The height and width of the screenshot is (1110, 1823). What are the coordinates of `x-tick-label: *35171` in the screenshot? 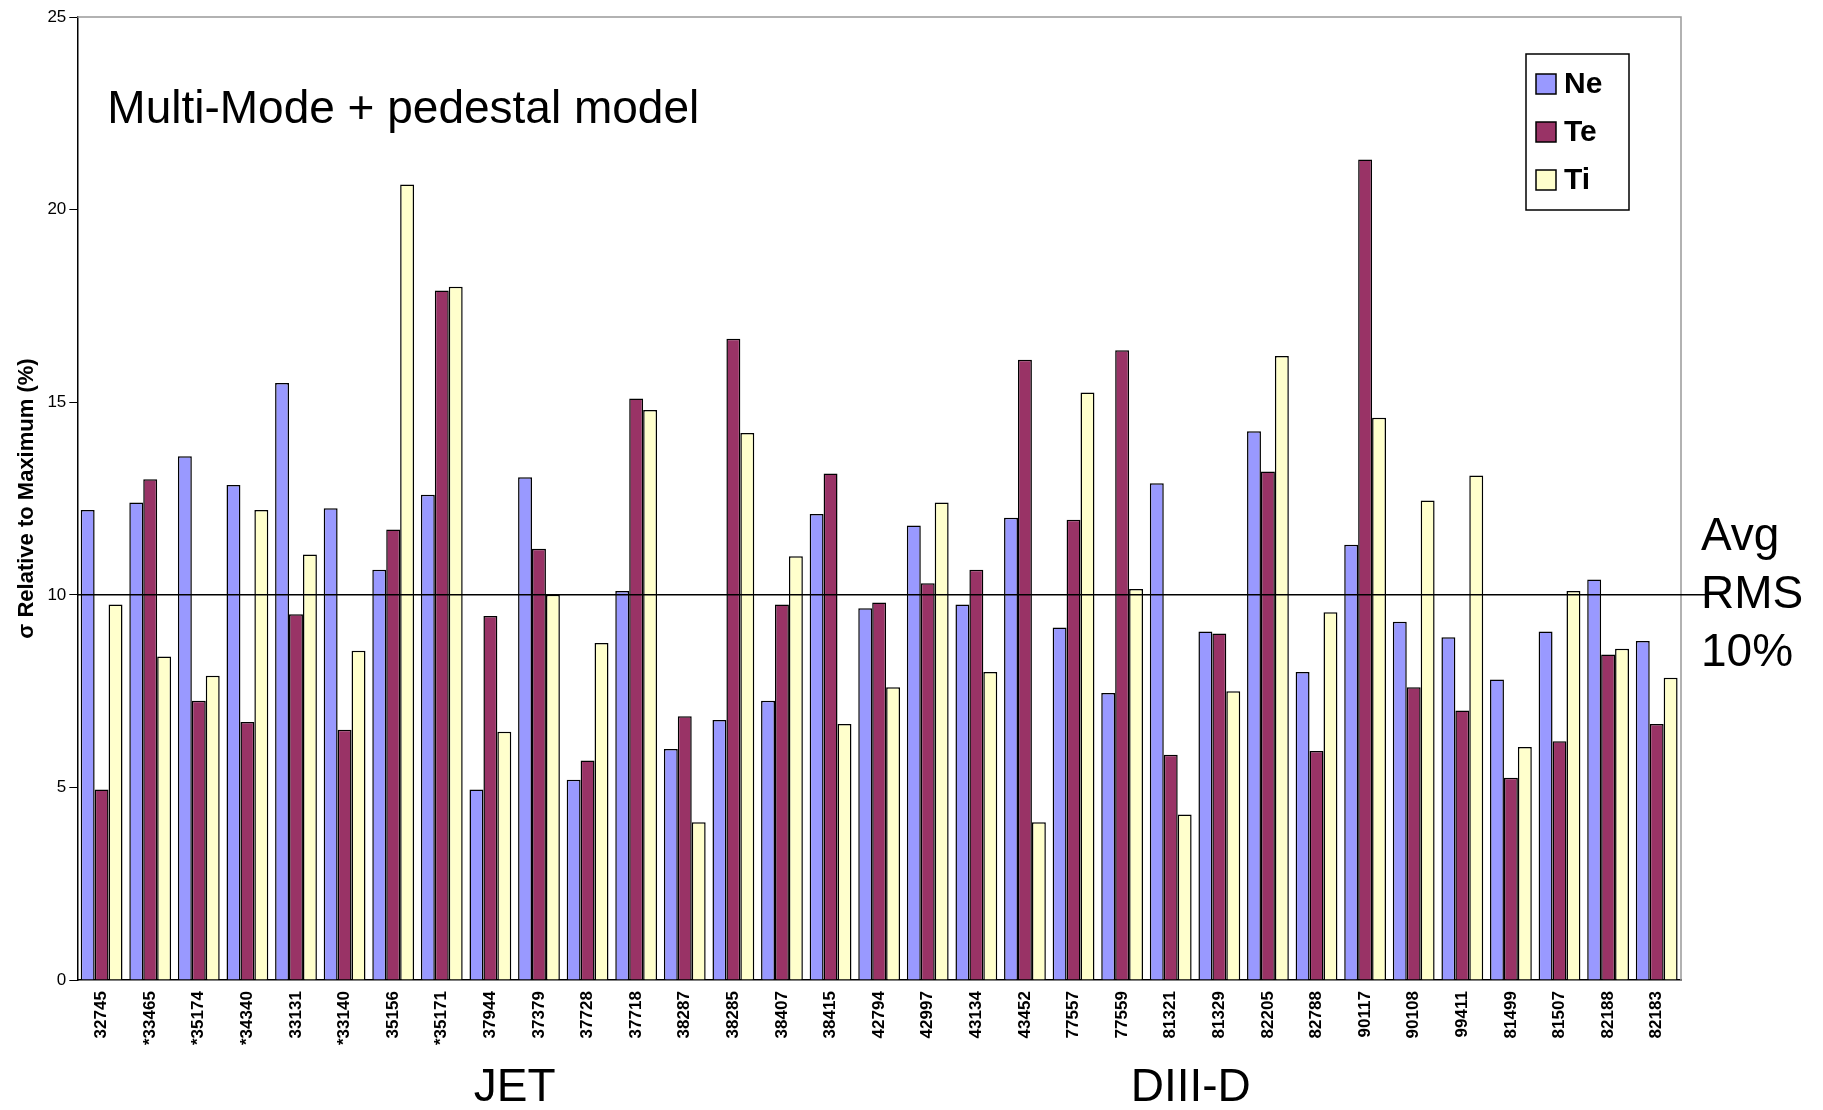 It's located at (441, 1018).